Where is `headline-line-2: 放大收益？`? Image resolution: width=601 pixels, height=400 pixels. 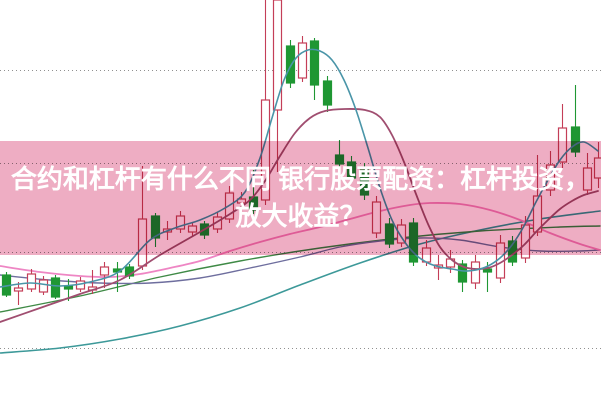
headline-line-2: 放大收益？ is located at coordinates (300, 216).